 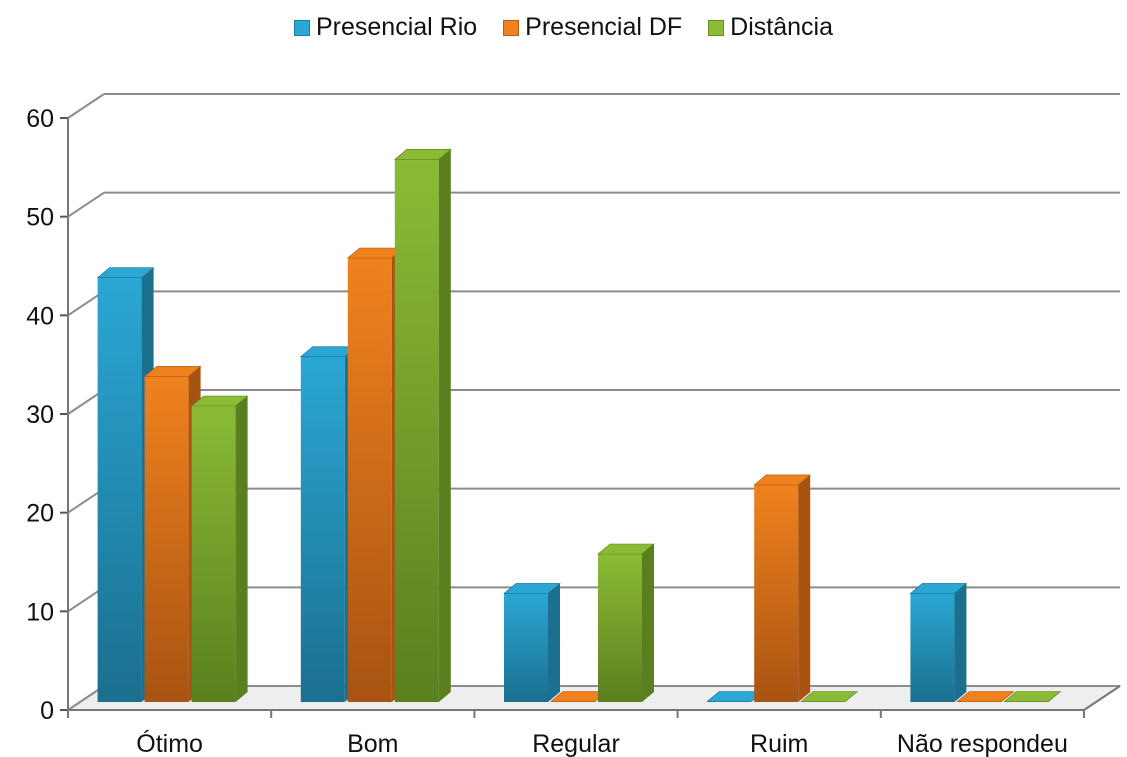 I want to click on legend-item-presencial-rio: Presencial Rio, so click(x=385, y=27).